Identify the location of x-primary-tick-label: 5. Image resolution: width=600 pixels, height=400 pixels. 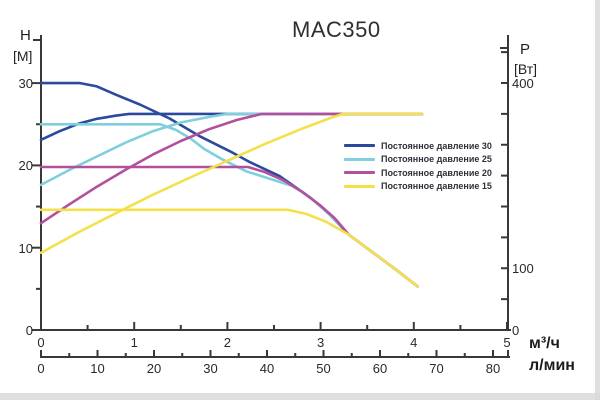
(507, 342).